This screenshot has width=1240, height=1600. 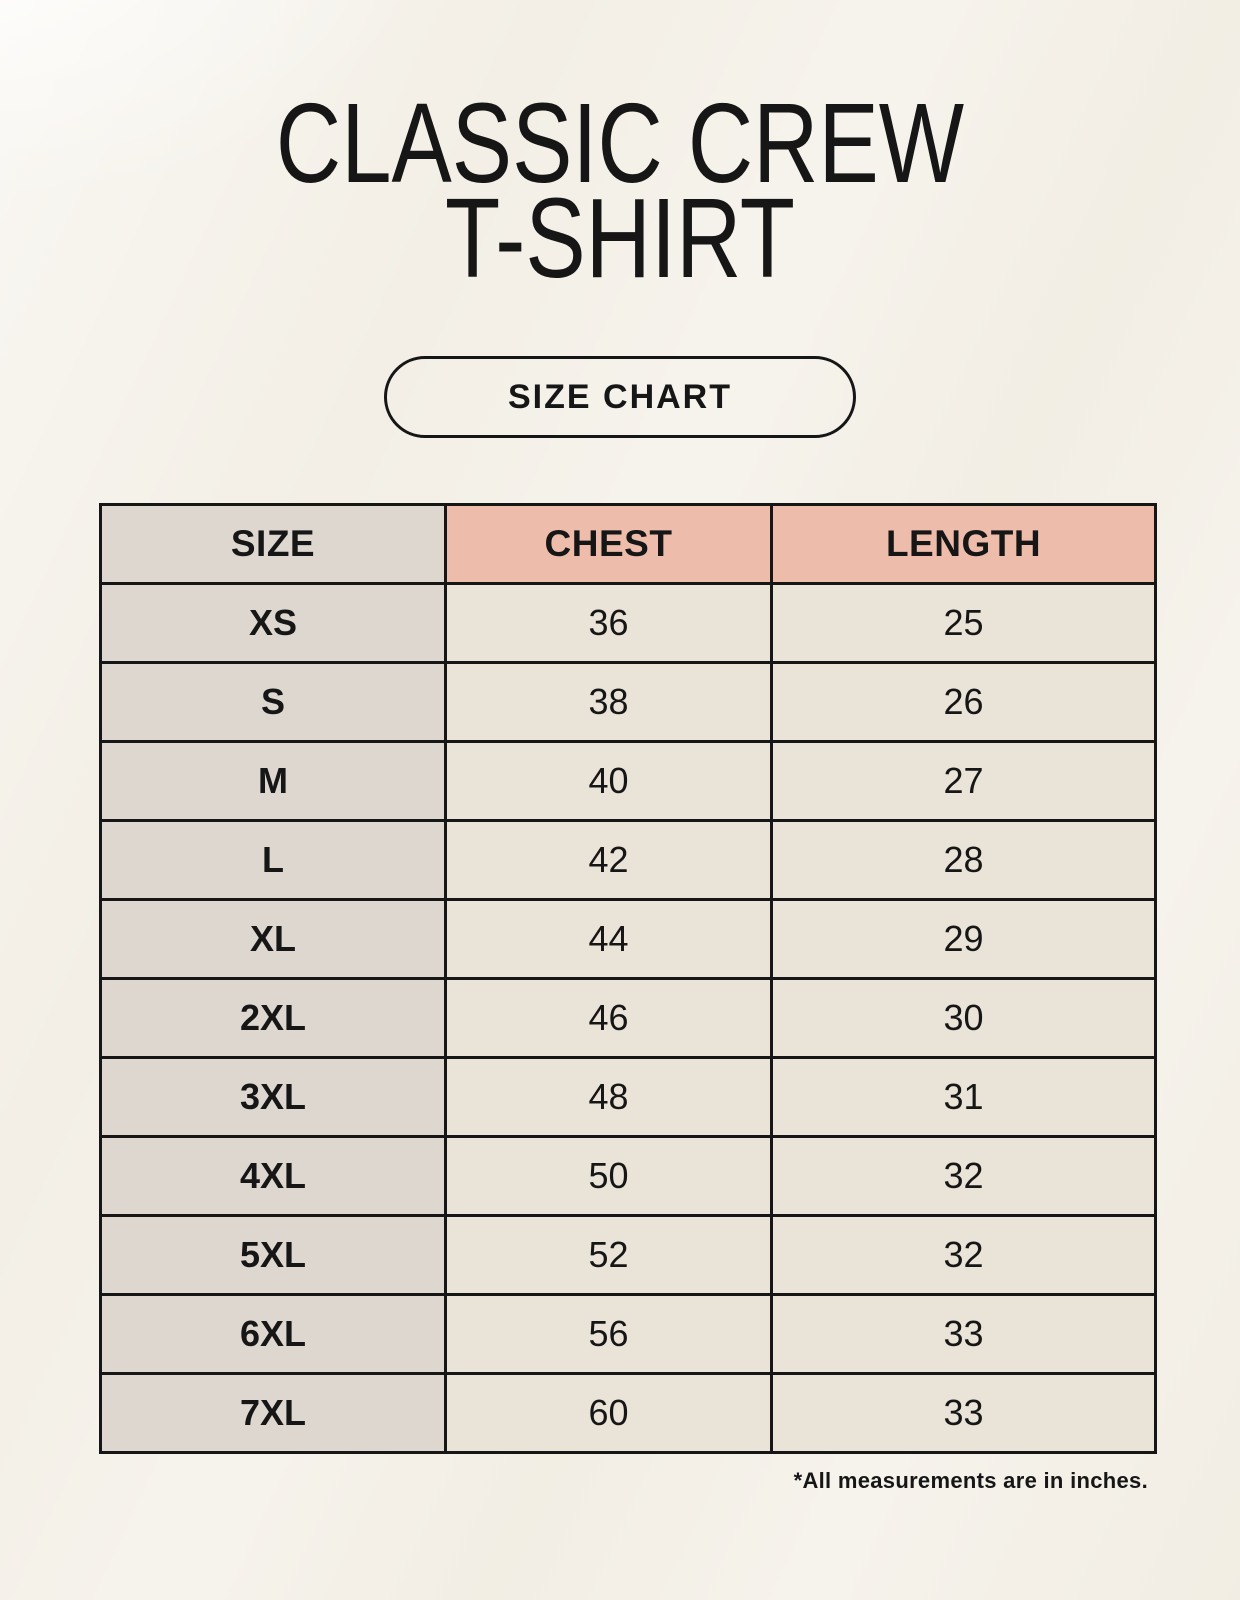 I want to click on table-row: 2XL 46 30, so click(x=628, y=1018).